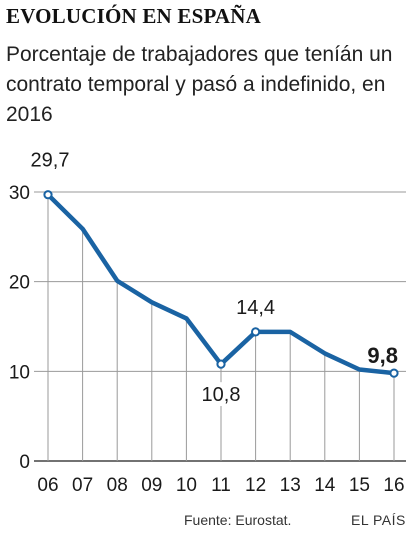 This screenshot has width=414, height=538. Describe the element at coordinates (50, 161) in the screenshot. I see `data-label: 29,7` at that location.